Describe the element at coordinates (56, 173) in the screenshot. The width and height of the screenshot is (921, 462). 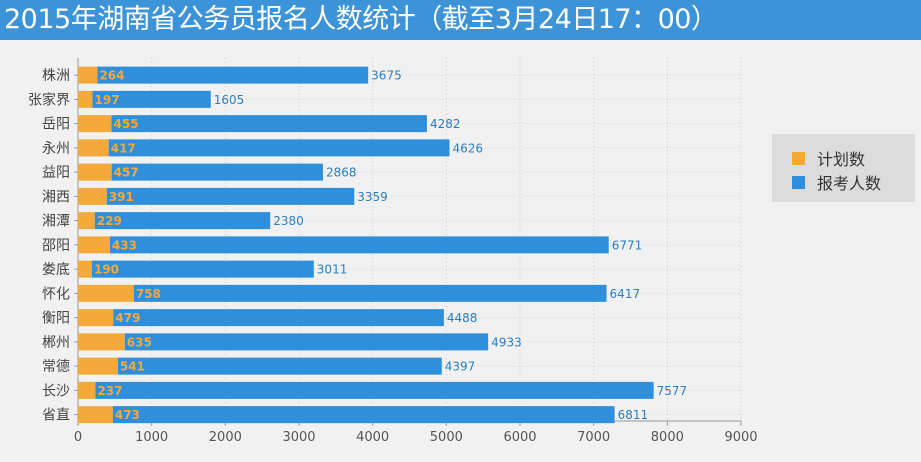
I see `y-tick-label: 益阳` at that location.